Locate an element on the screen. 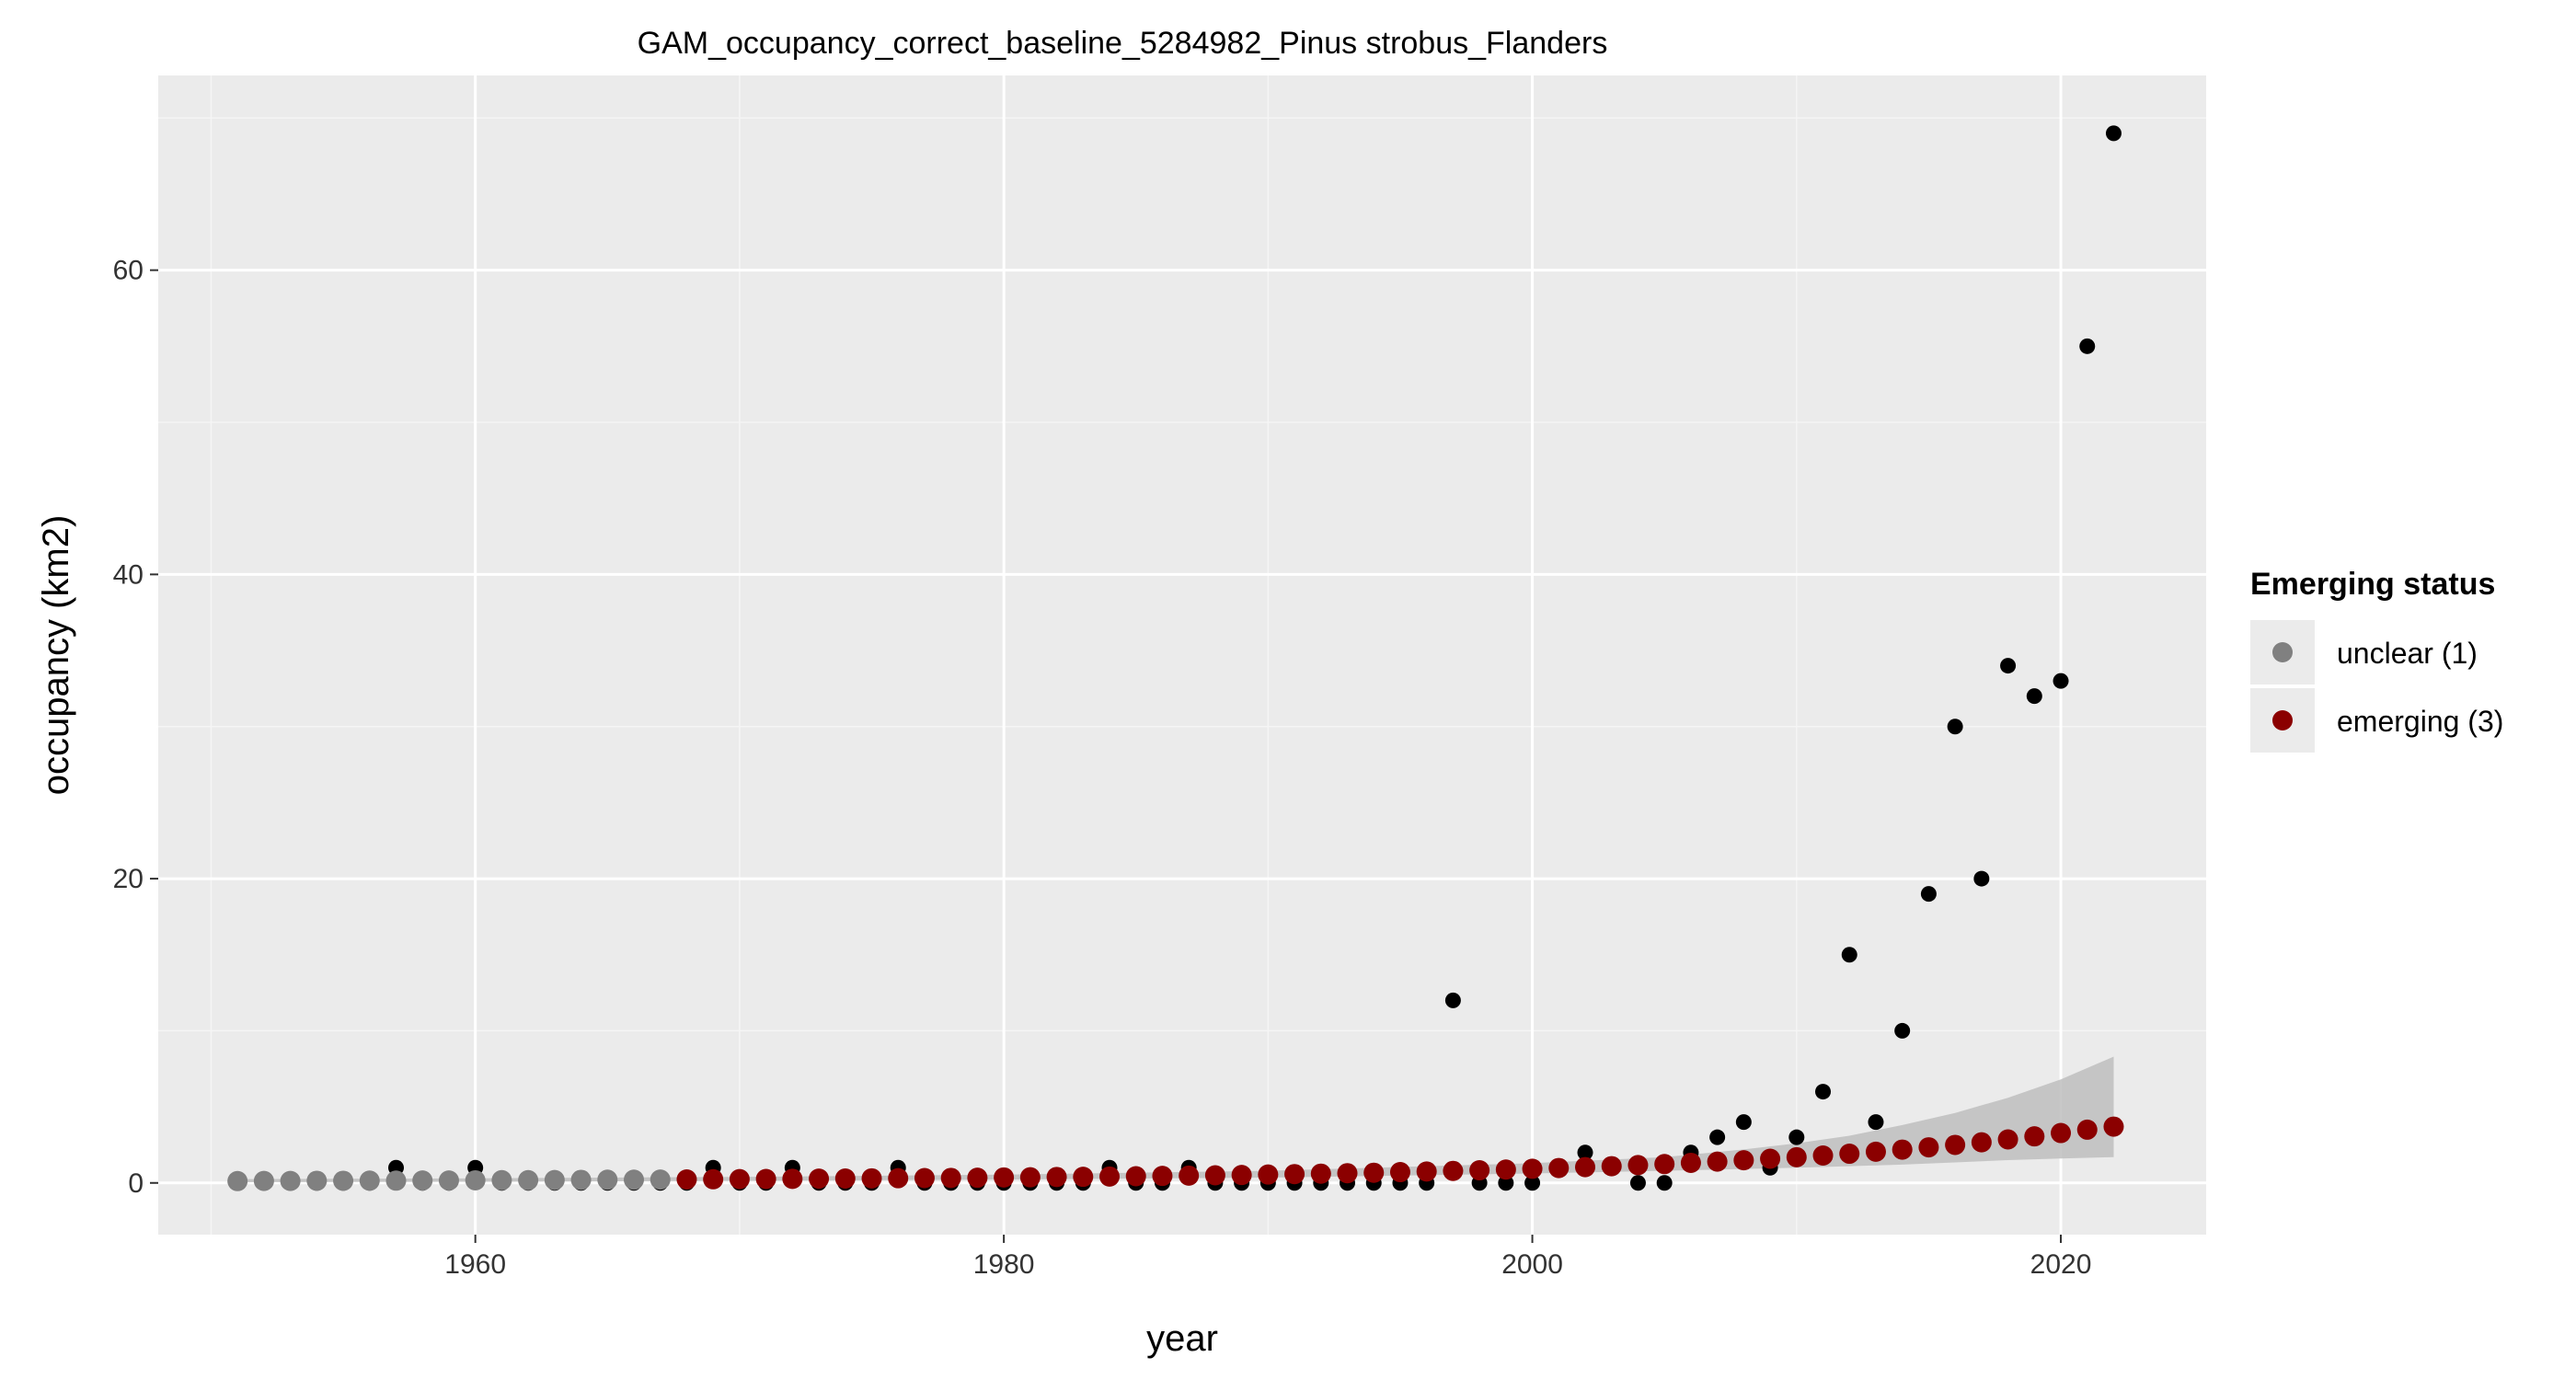  fitted-point-1982 is located at coordinates (1056, 1177).